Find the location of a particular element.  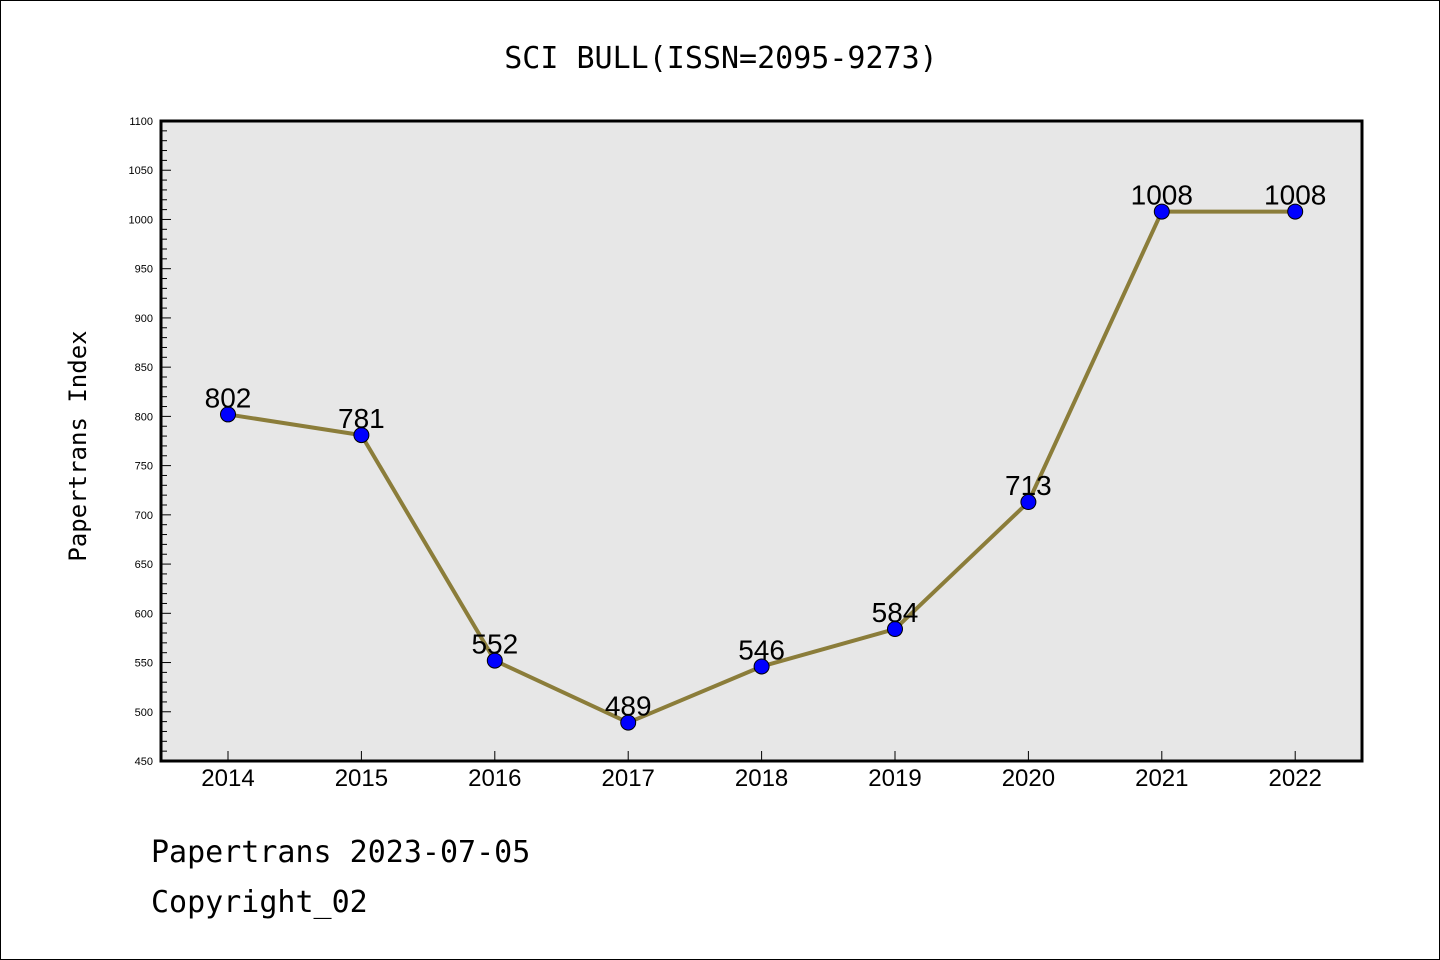

y-tick-label: 1100 is located at coordinates (141, 122).